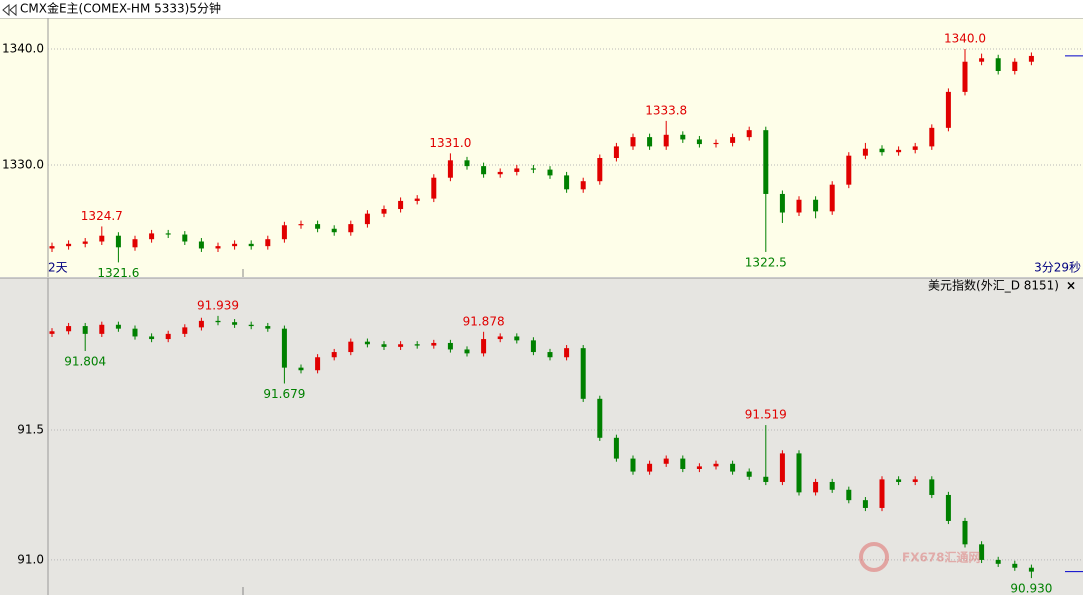  What do you see at coordinates (484, 321) in the screenshot?
I see `high-label: 91.878` at bounding box center [484, 321].